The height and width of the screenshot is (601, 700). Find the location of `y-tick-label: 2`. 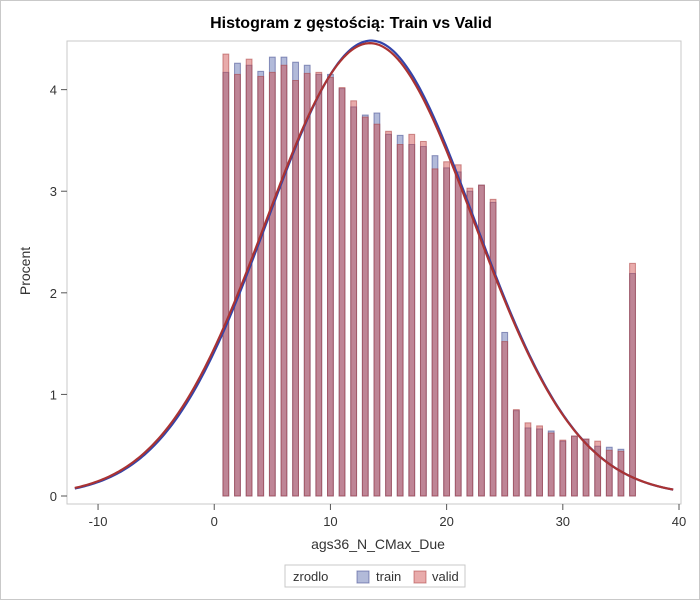

y-tick-label: 2 is located at coordinates (53, 293).